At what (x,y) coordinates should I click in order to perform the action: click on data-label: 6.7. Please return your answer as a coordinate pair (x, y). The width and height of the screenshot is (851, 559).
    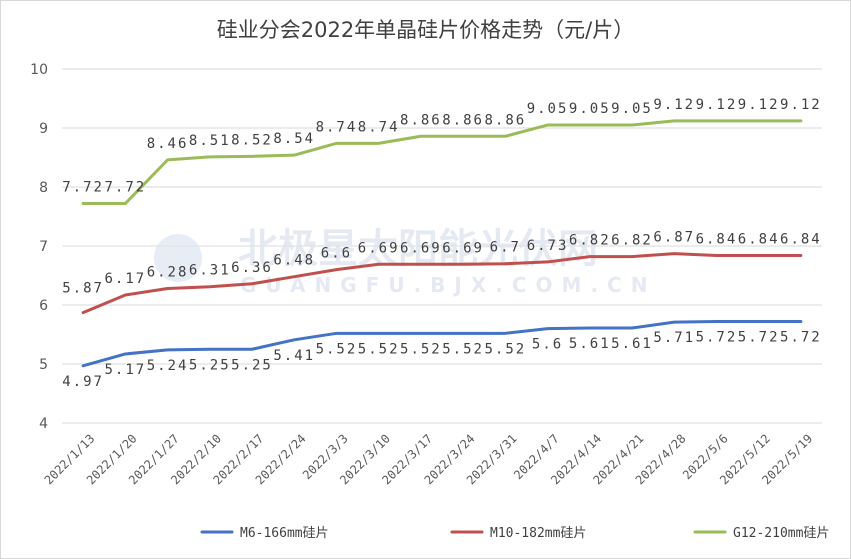
    Looking at the image, I should click on (505, 248).